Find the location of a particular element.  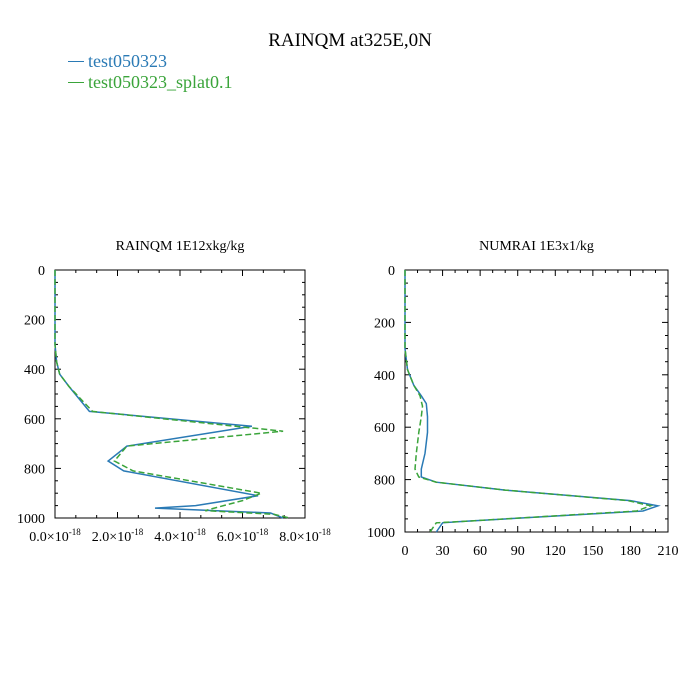

x-tick-label: 30 is located at coordinates (443, 551).